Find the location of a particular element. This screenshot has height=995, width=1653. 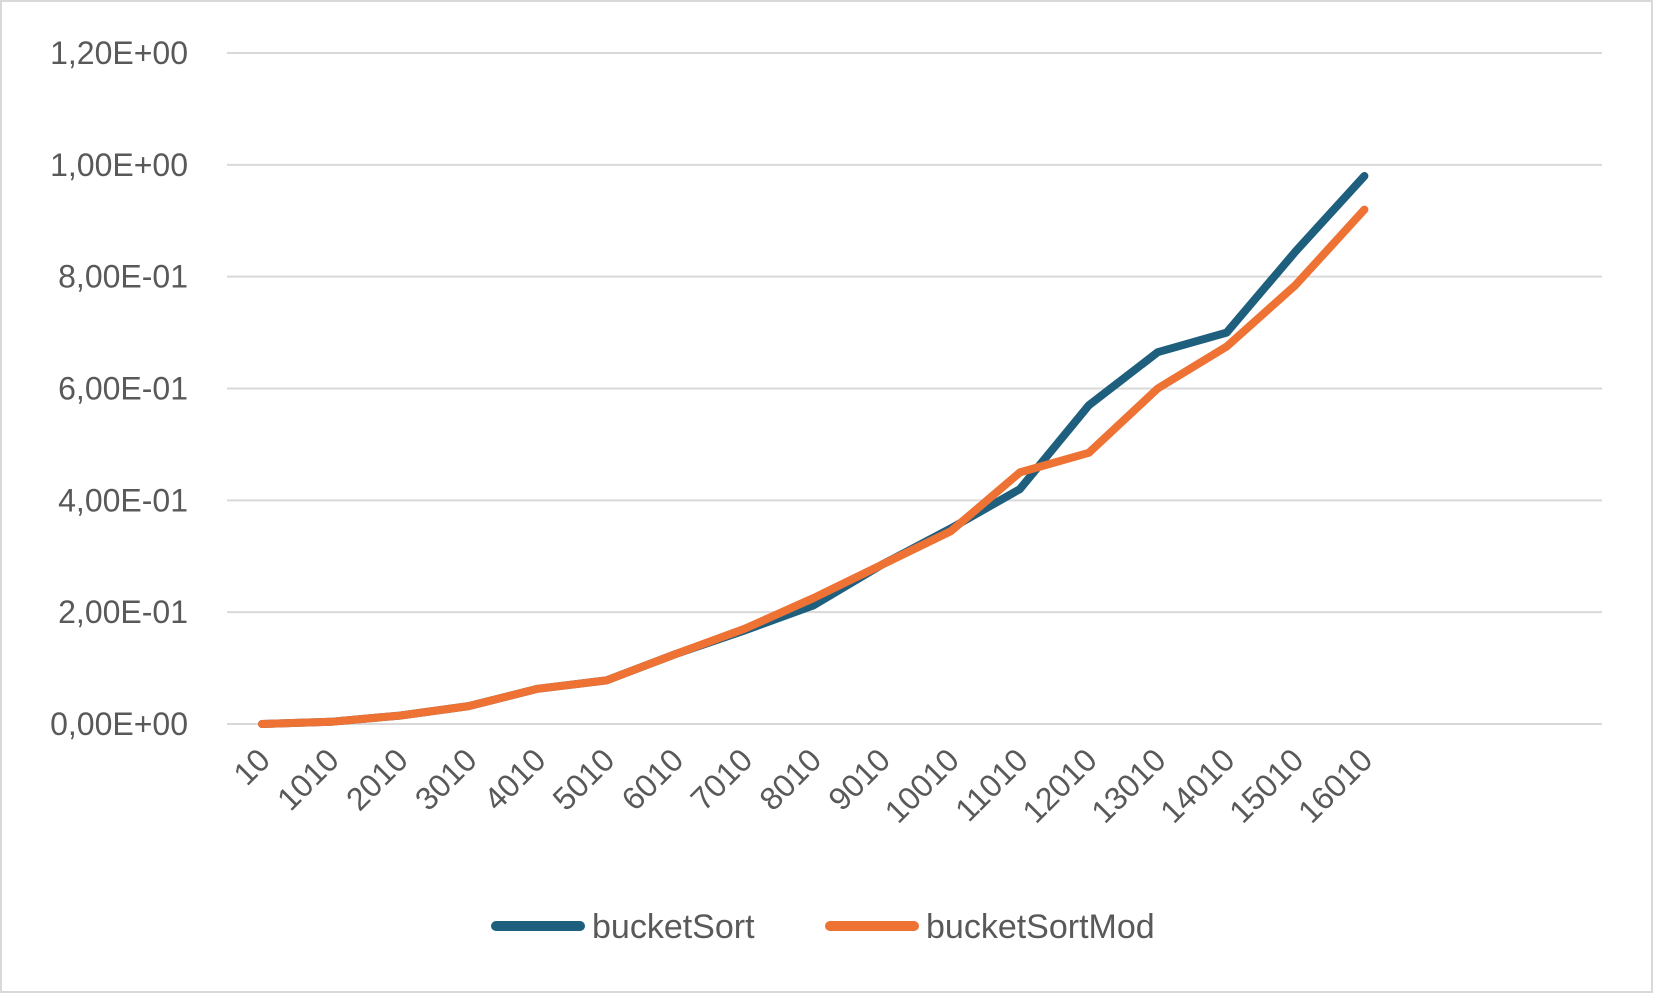

y-tick-label: 1,20E+00 is located at coordinates (119, 53).